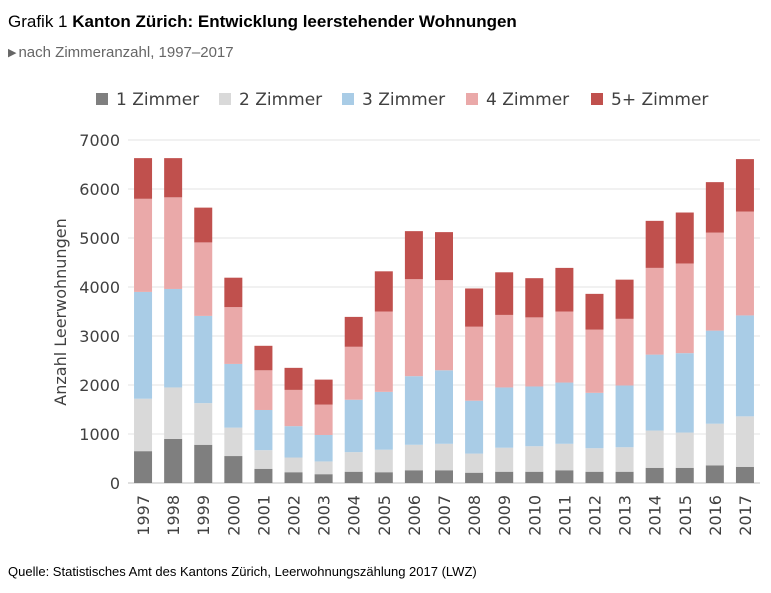  I want to click on legend-label: 3 Zimmer, so click(403, 100).